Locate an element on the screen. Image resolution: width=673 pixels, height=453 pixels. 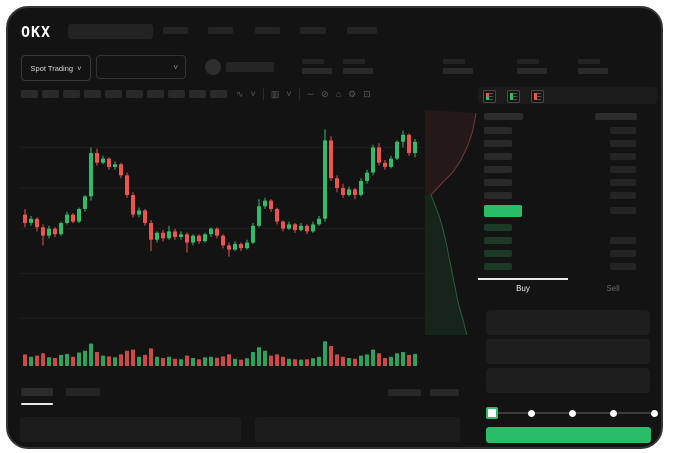
book-asks-view-icon is located at coordinates (537, 96).